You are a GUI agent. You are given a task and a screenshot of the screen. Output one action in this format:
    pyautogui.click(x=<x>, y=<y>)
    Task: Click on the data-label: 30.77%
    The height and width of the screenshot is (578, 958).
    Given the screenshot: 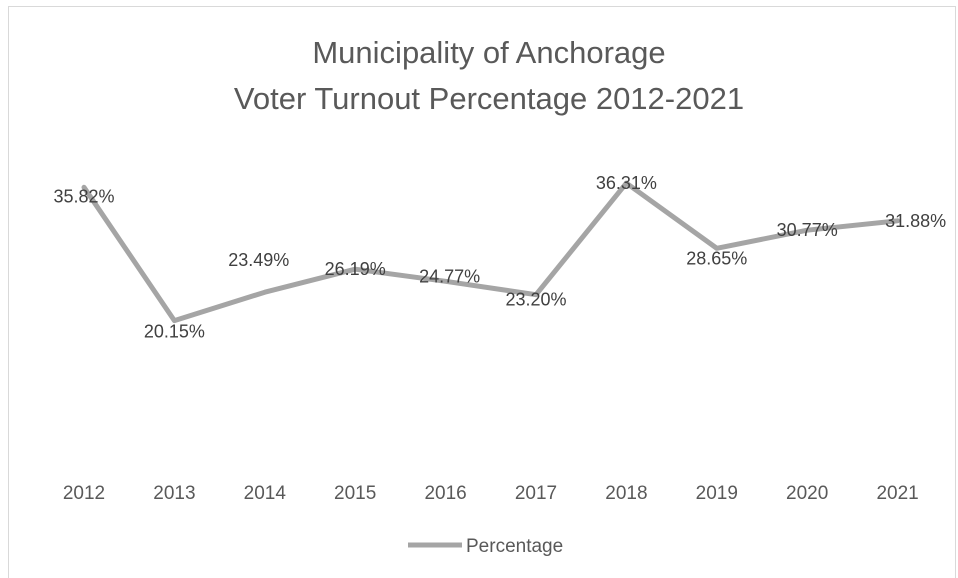 What is the action you would take?
    pyautogui.click(x=807, y=230)
    